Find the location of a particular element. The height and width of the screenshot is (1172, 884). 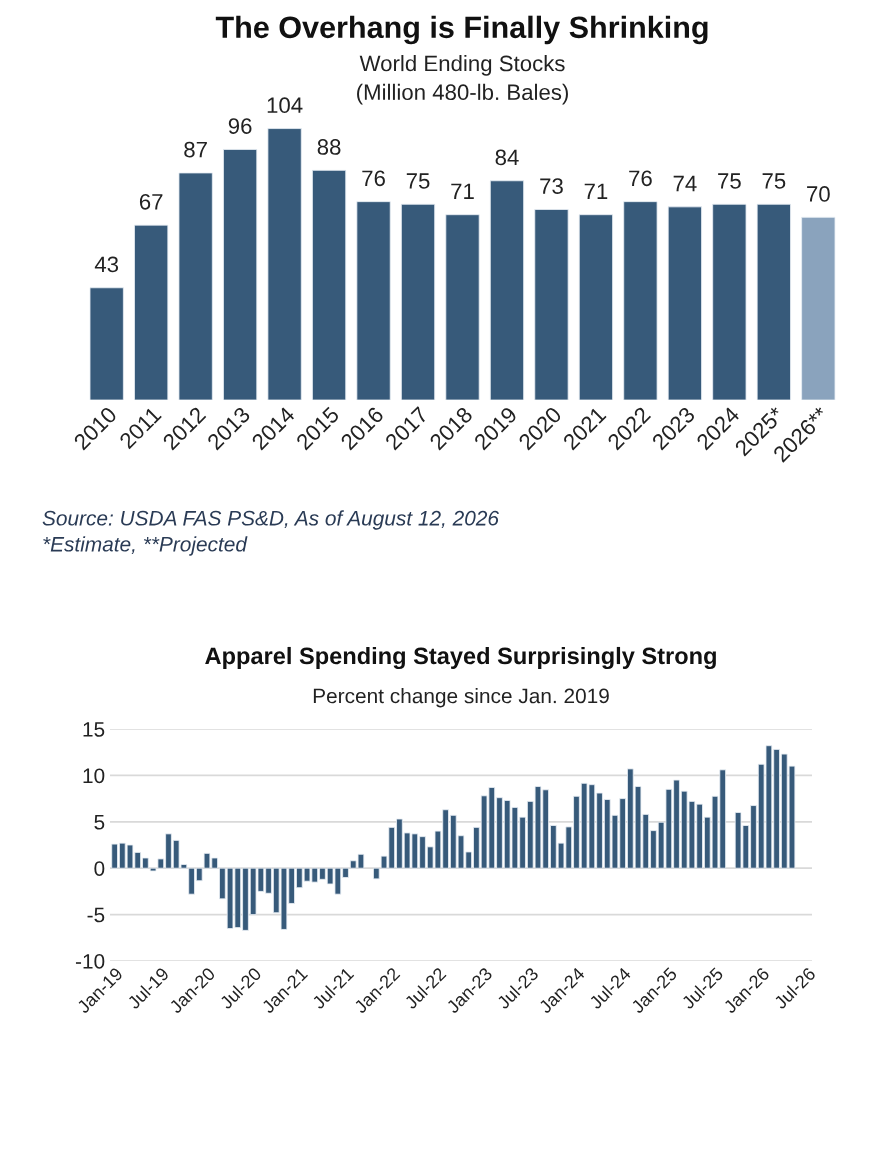

data-label: 104 is located at coordinates (285, 105).